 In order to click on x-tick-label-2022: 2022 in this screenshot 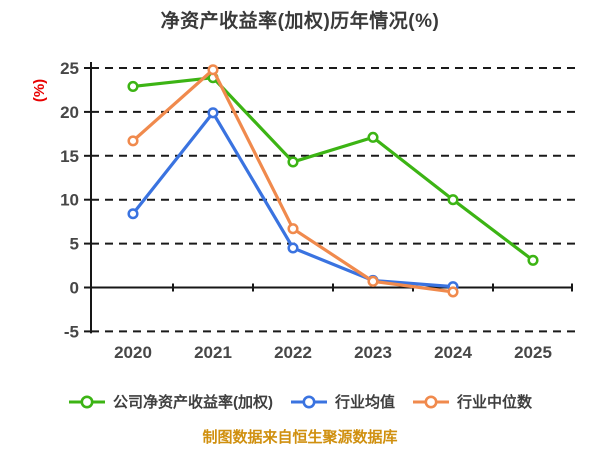, I will do `click(293, 352)`.